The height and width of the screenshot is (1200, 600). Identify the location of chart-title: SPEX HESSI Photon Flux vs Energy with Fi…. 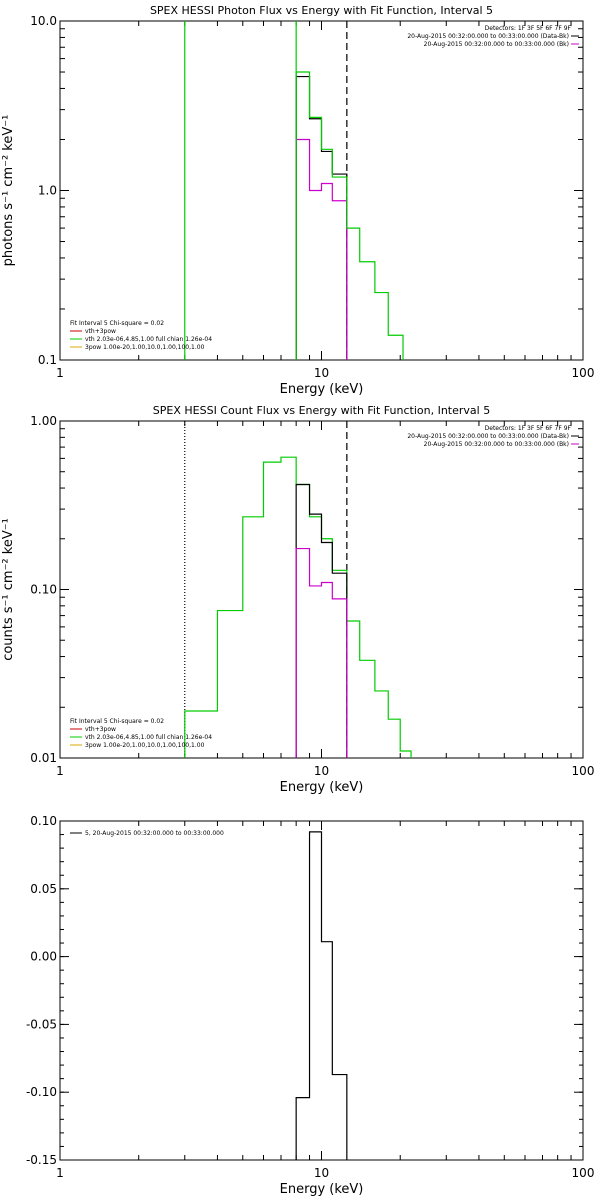
(321, 10).